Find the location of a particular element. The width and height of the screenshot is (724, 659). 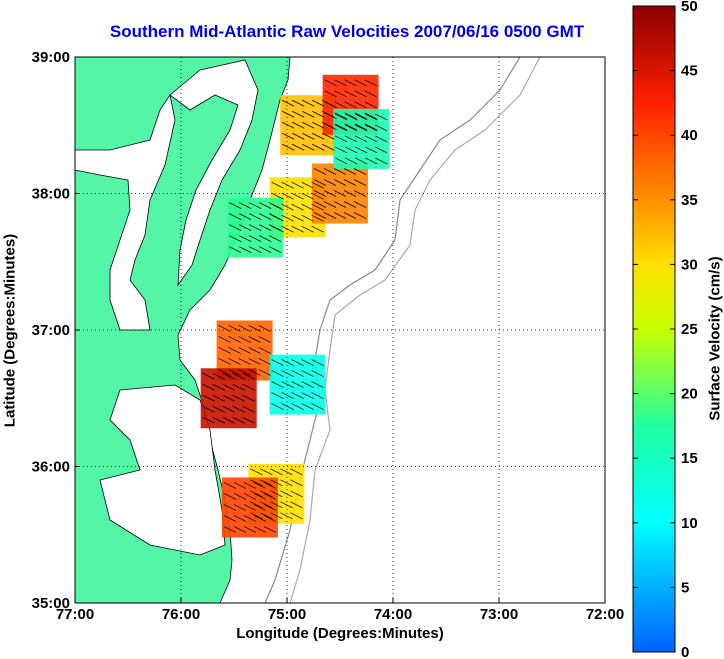

colorbar-tick-label: 35 is located at coordinates (689, 200).